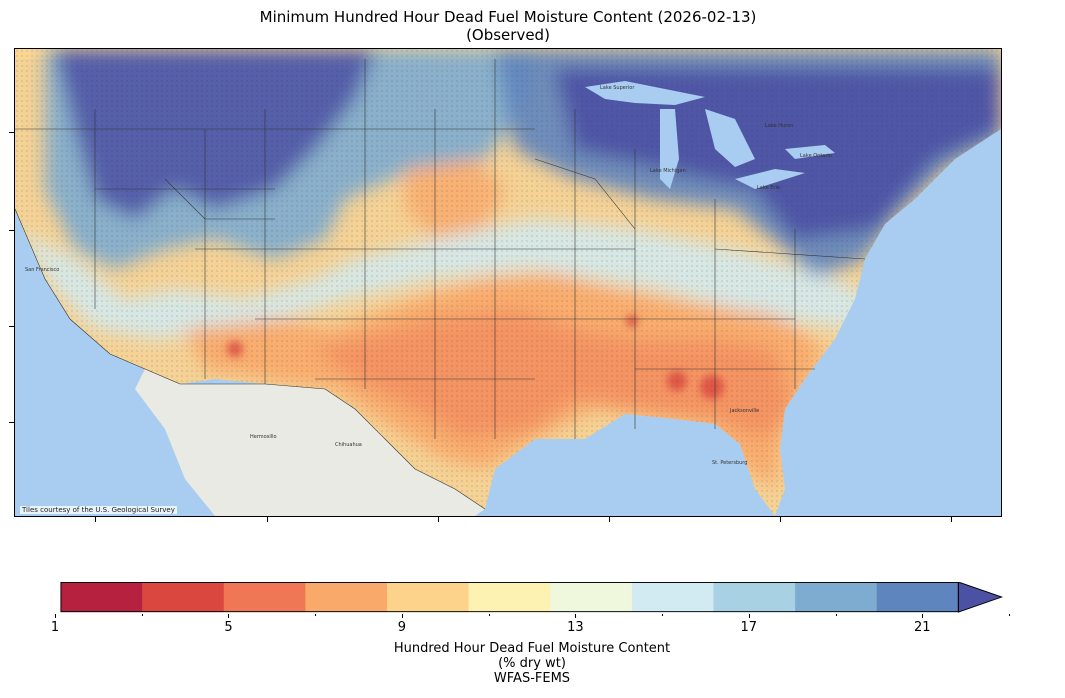 The height and width of the screenshot is (698, 1065). I want to click on map-label-city3: Hermosillo, so click(263, 437).